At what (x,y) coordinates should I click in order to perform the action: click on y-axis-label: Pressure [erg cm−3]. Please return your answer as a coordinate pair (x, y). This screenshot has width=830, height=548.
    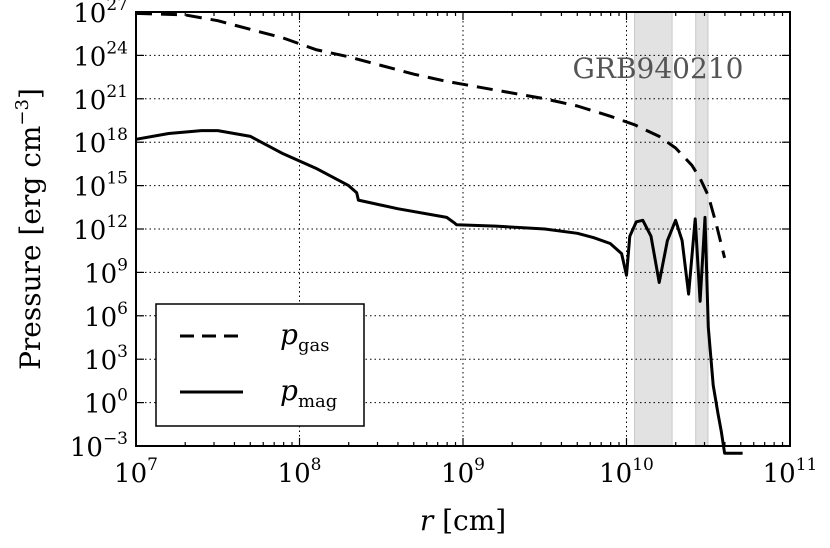
    Looking at the image, I should click on (29, 229).